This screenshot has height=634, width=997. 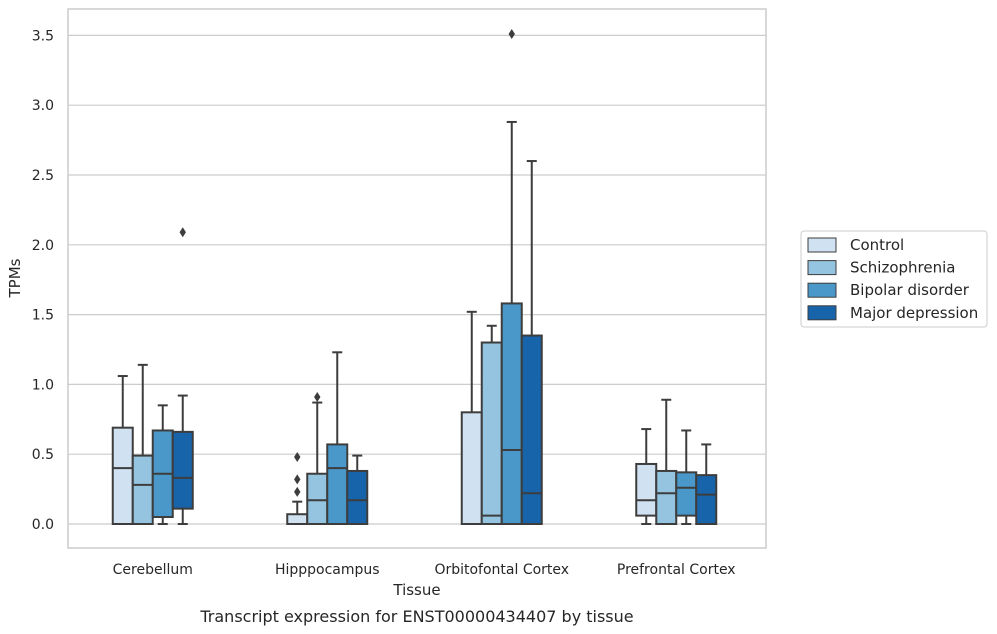 I want to click on x-tick-label: Prefrontal Cortex, so click(x=676, y=570).